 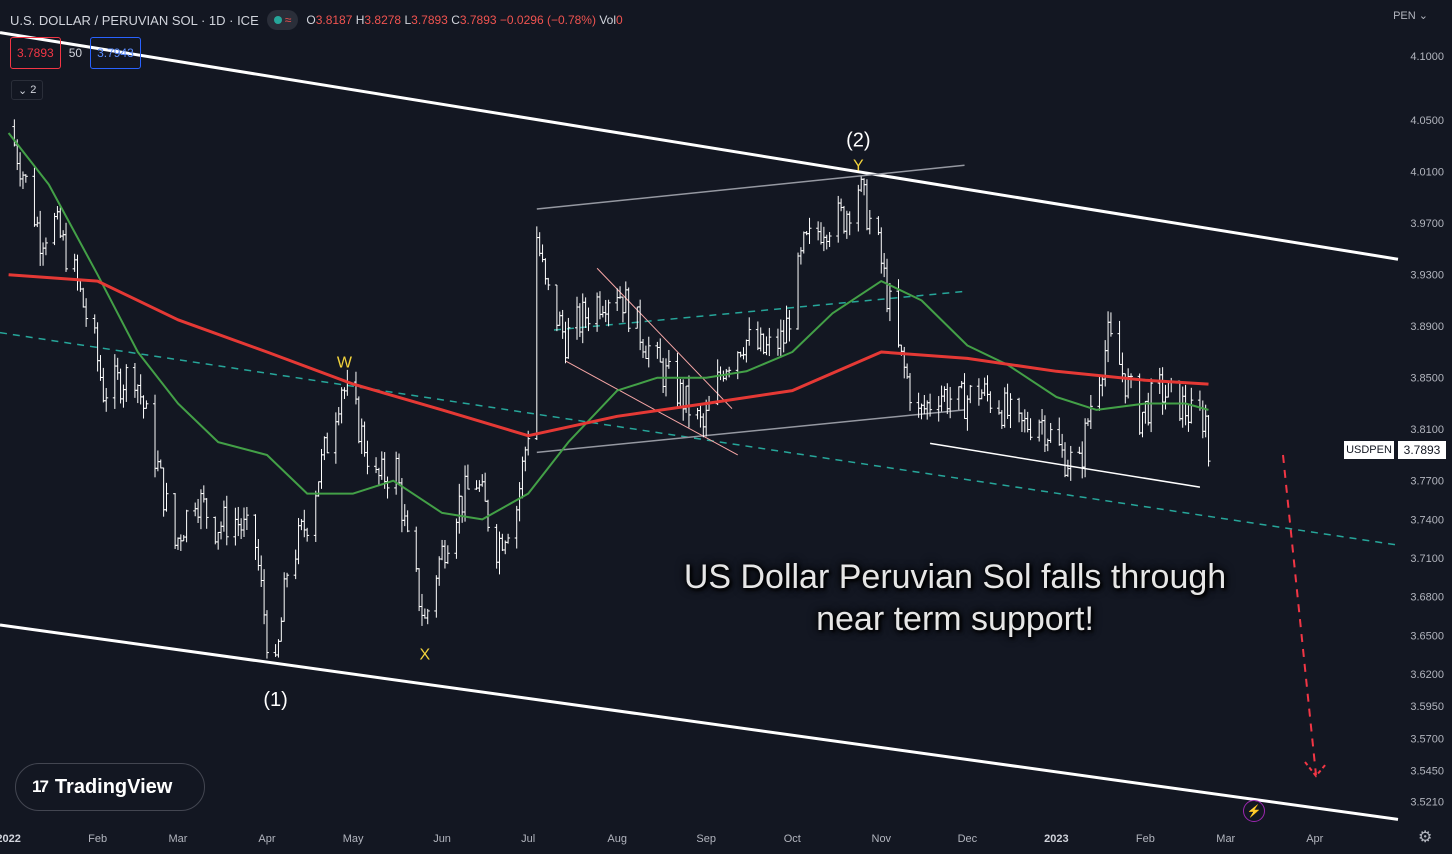 What do you see at coordinates (706, 839) in the screenshot?
I see `x-tick-label: Sep` at bounding box center [706, 839].